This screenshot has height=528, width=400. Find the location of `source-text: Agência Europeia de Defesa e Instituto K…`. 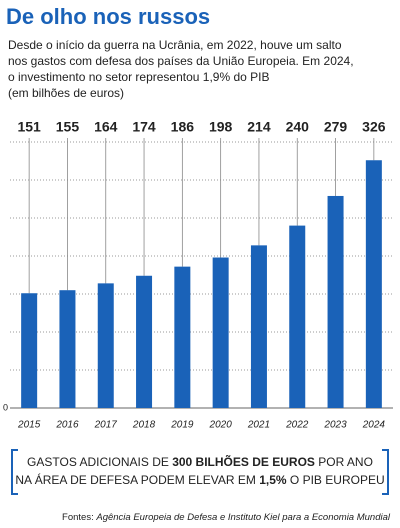

source-text: Agência Europeia de Defesa e Instituto K… is located at coordinates (243, 517).